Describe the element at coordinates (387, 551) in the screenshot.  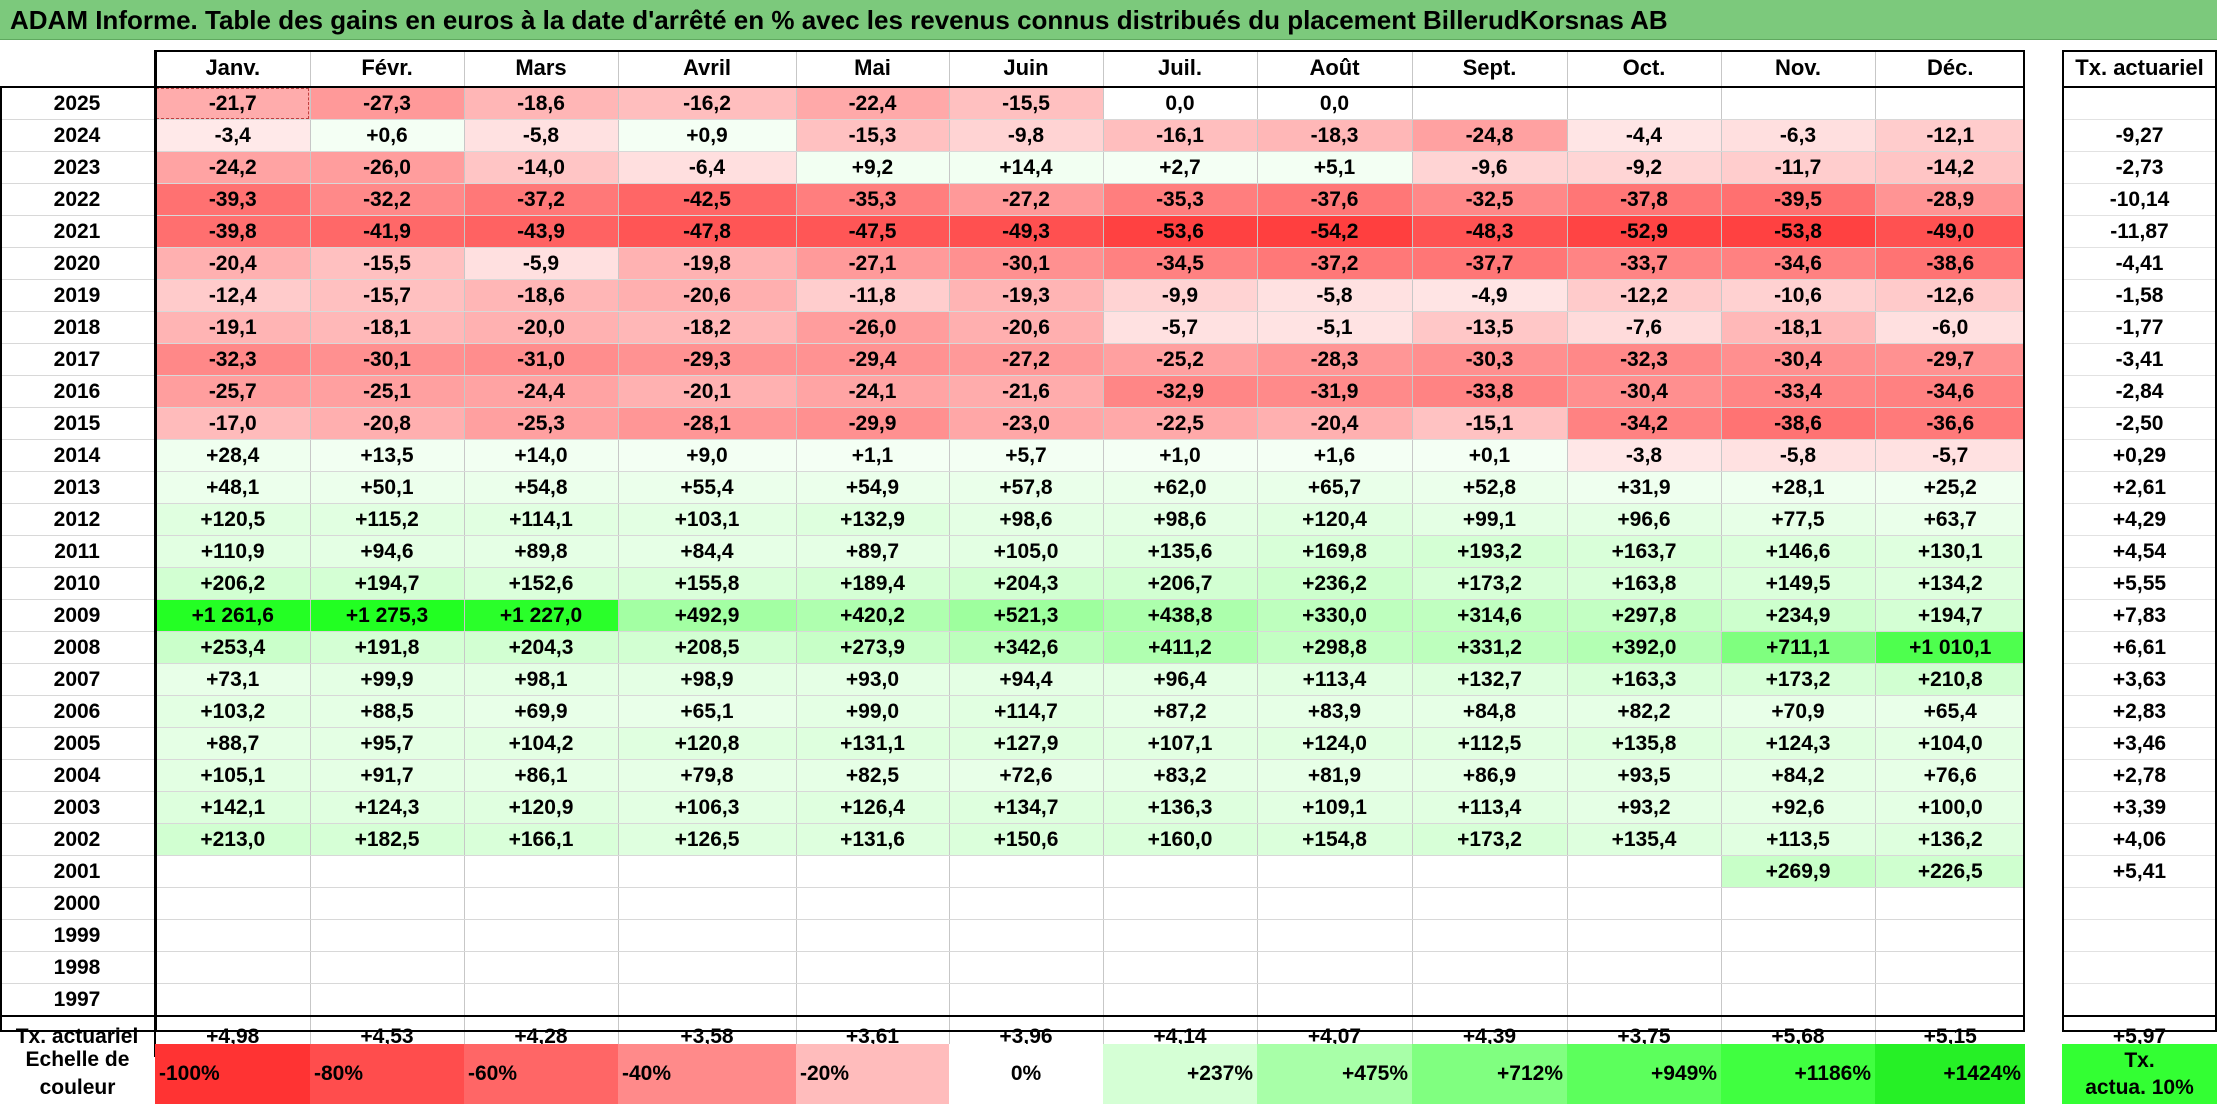
I see `gain-cell: +94,6` at that location.